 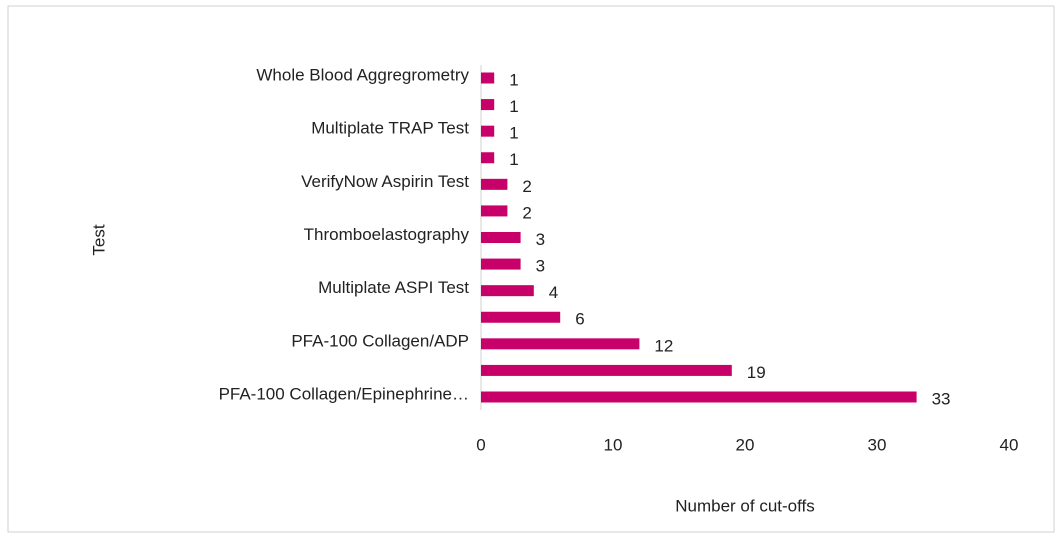 What do you see at coordinates (756, 372) in the screenshot?
I see `data-label: 19` at bounding box center [756, 372].